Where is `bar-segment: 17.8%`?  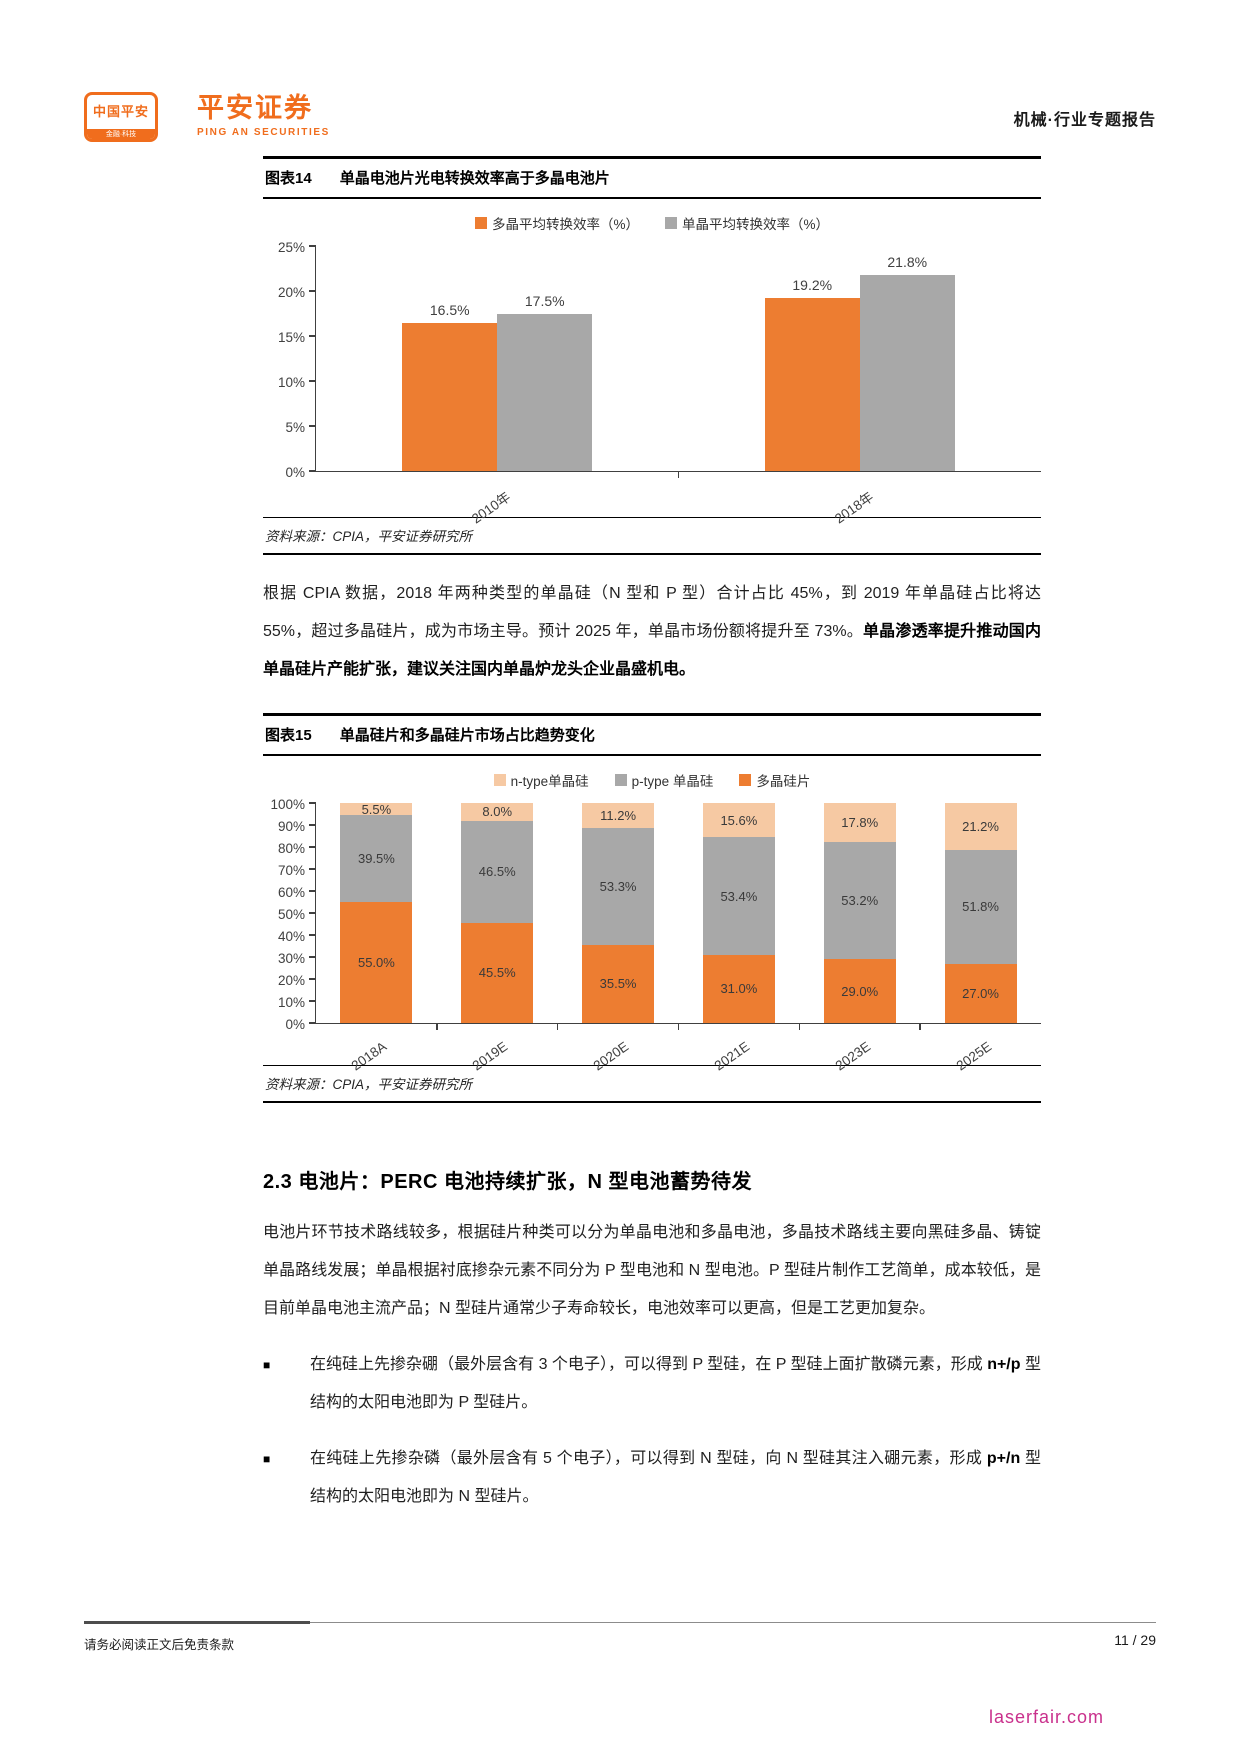
bar-segment: 17.8% is located at coordinates (859, 823).